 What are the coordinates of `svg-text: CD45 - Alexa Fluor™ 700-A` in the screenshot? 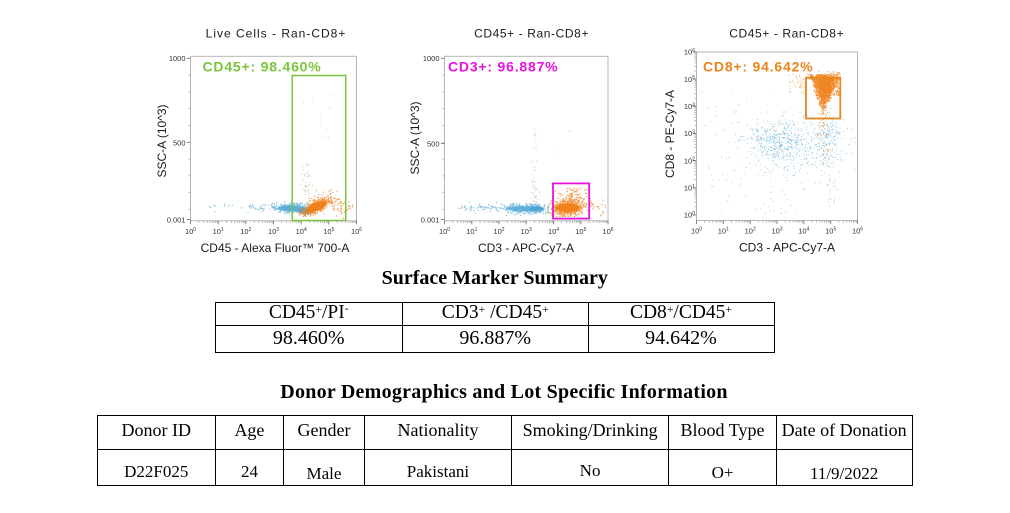 It's located at (275, 248).